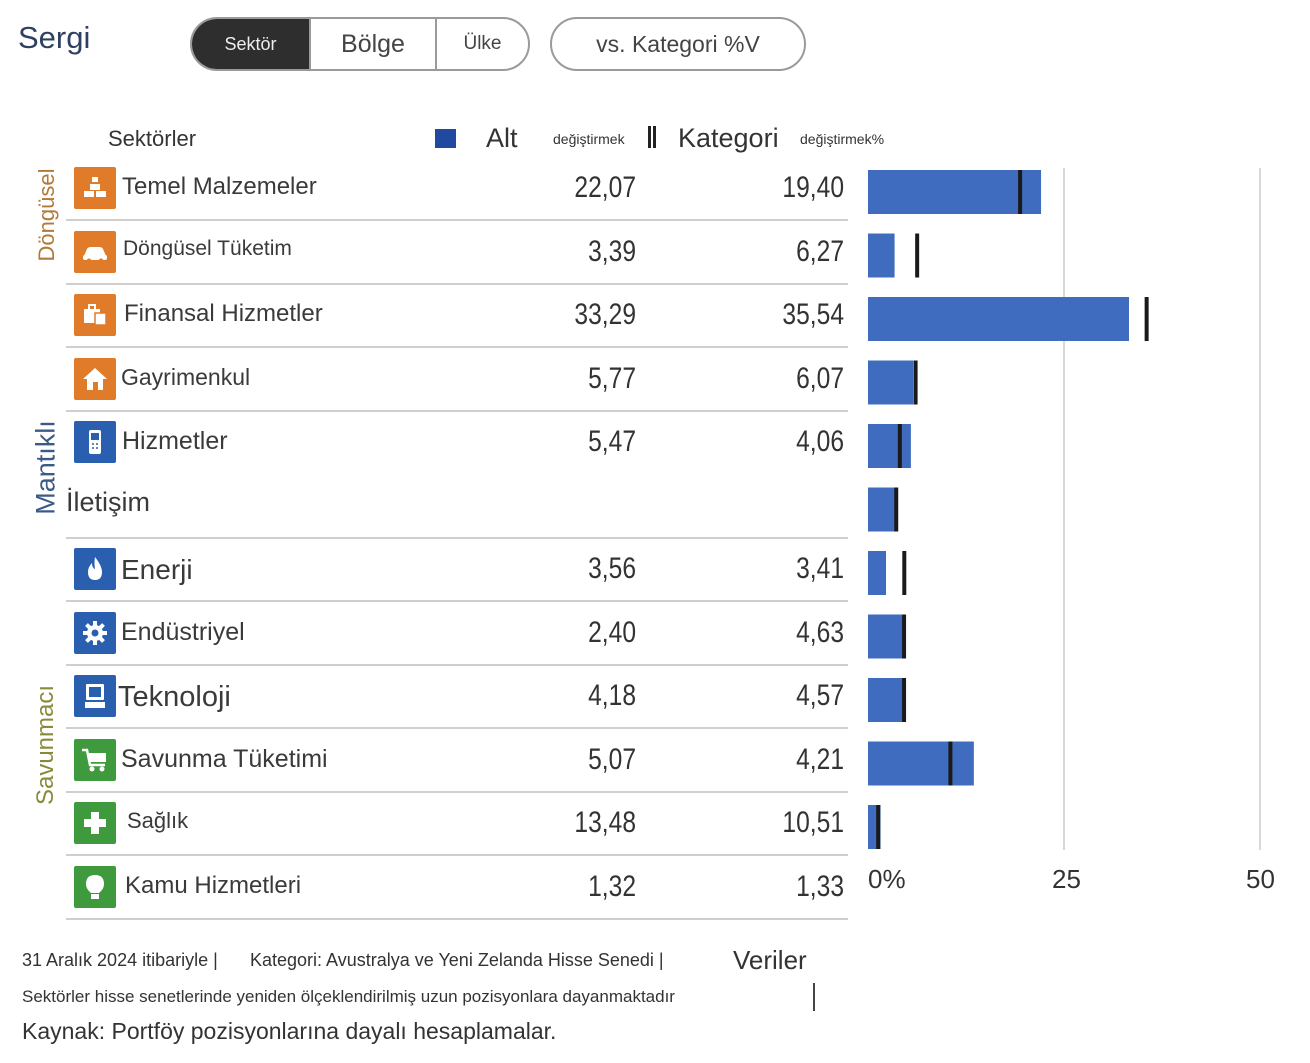 The image size is (1310, 1063). What do you see at coordinates (612, 759) in the screenshot?
I see `fund-value: 5,07` at bounding box center [612, 759].